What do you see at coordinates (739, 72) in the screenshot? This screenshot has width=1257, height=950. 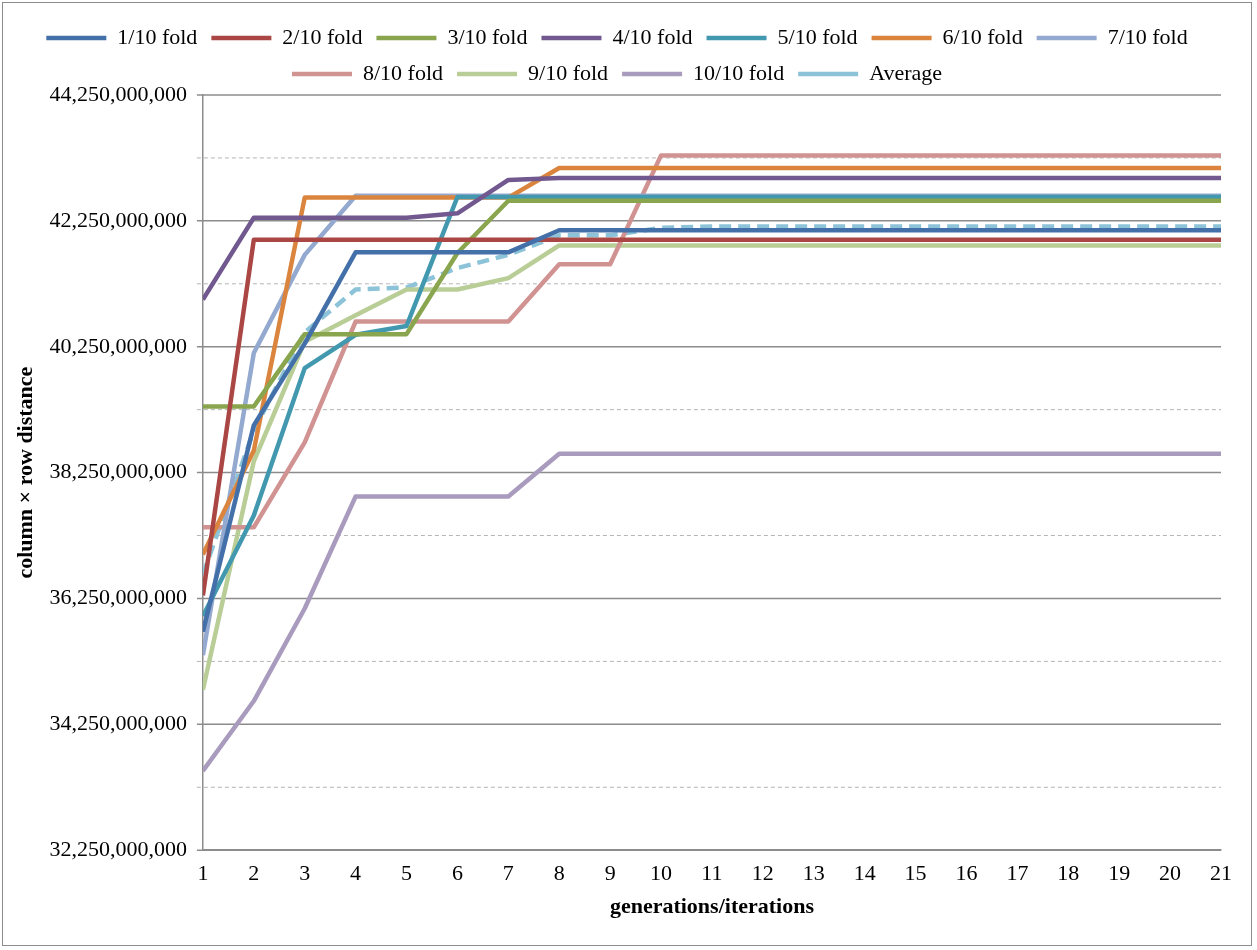 I see `legend-label: 10/10 fold` at bounding box center [739, 72].